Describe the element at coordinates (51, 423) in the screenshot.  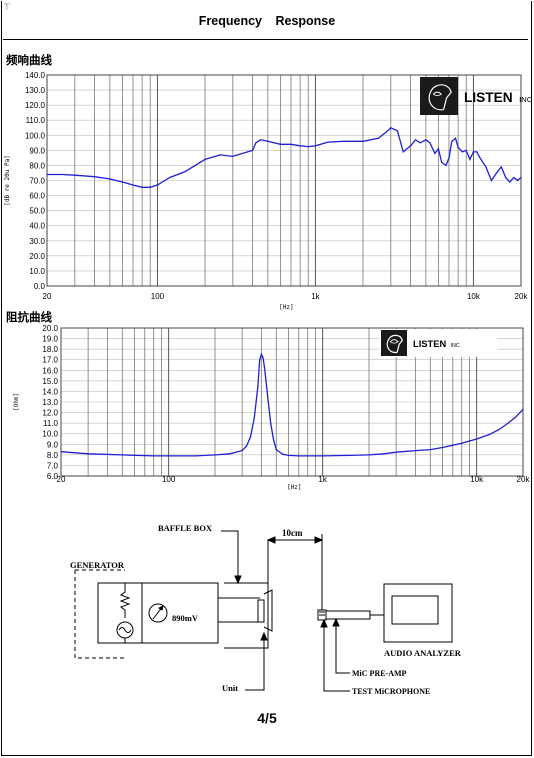
I see `y-tick-label: 11.0` at that location.